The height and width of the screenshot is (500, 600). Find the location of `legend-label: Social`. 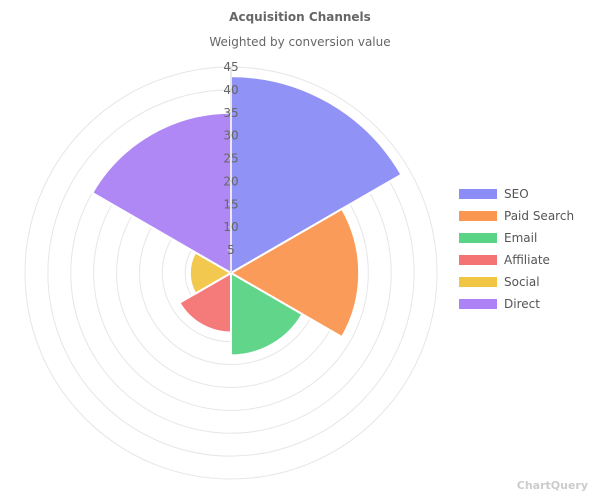

legend-label: Social is located at coordinates (522, 282).